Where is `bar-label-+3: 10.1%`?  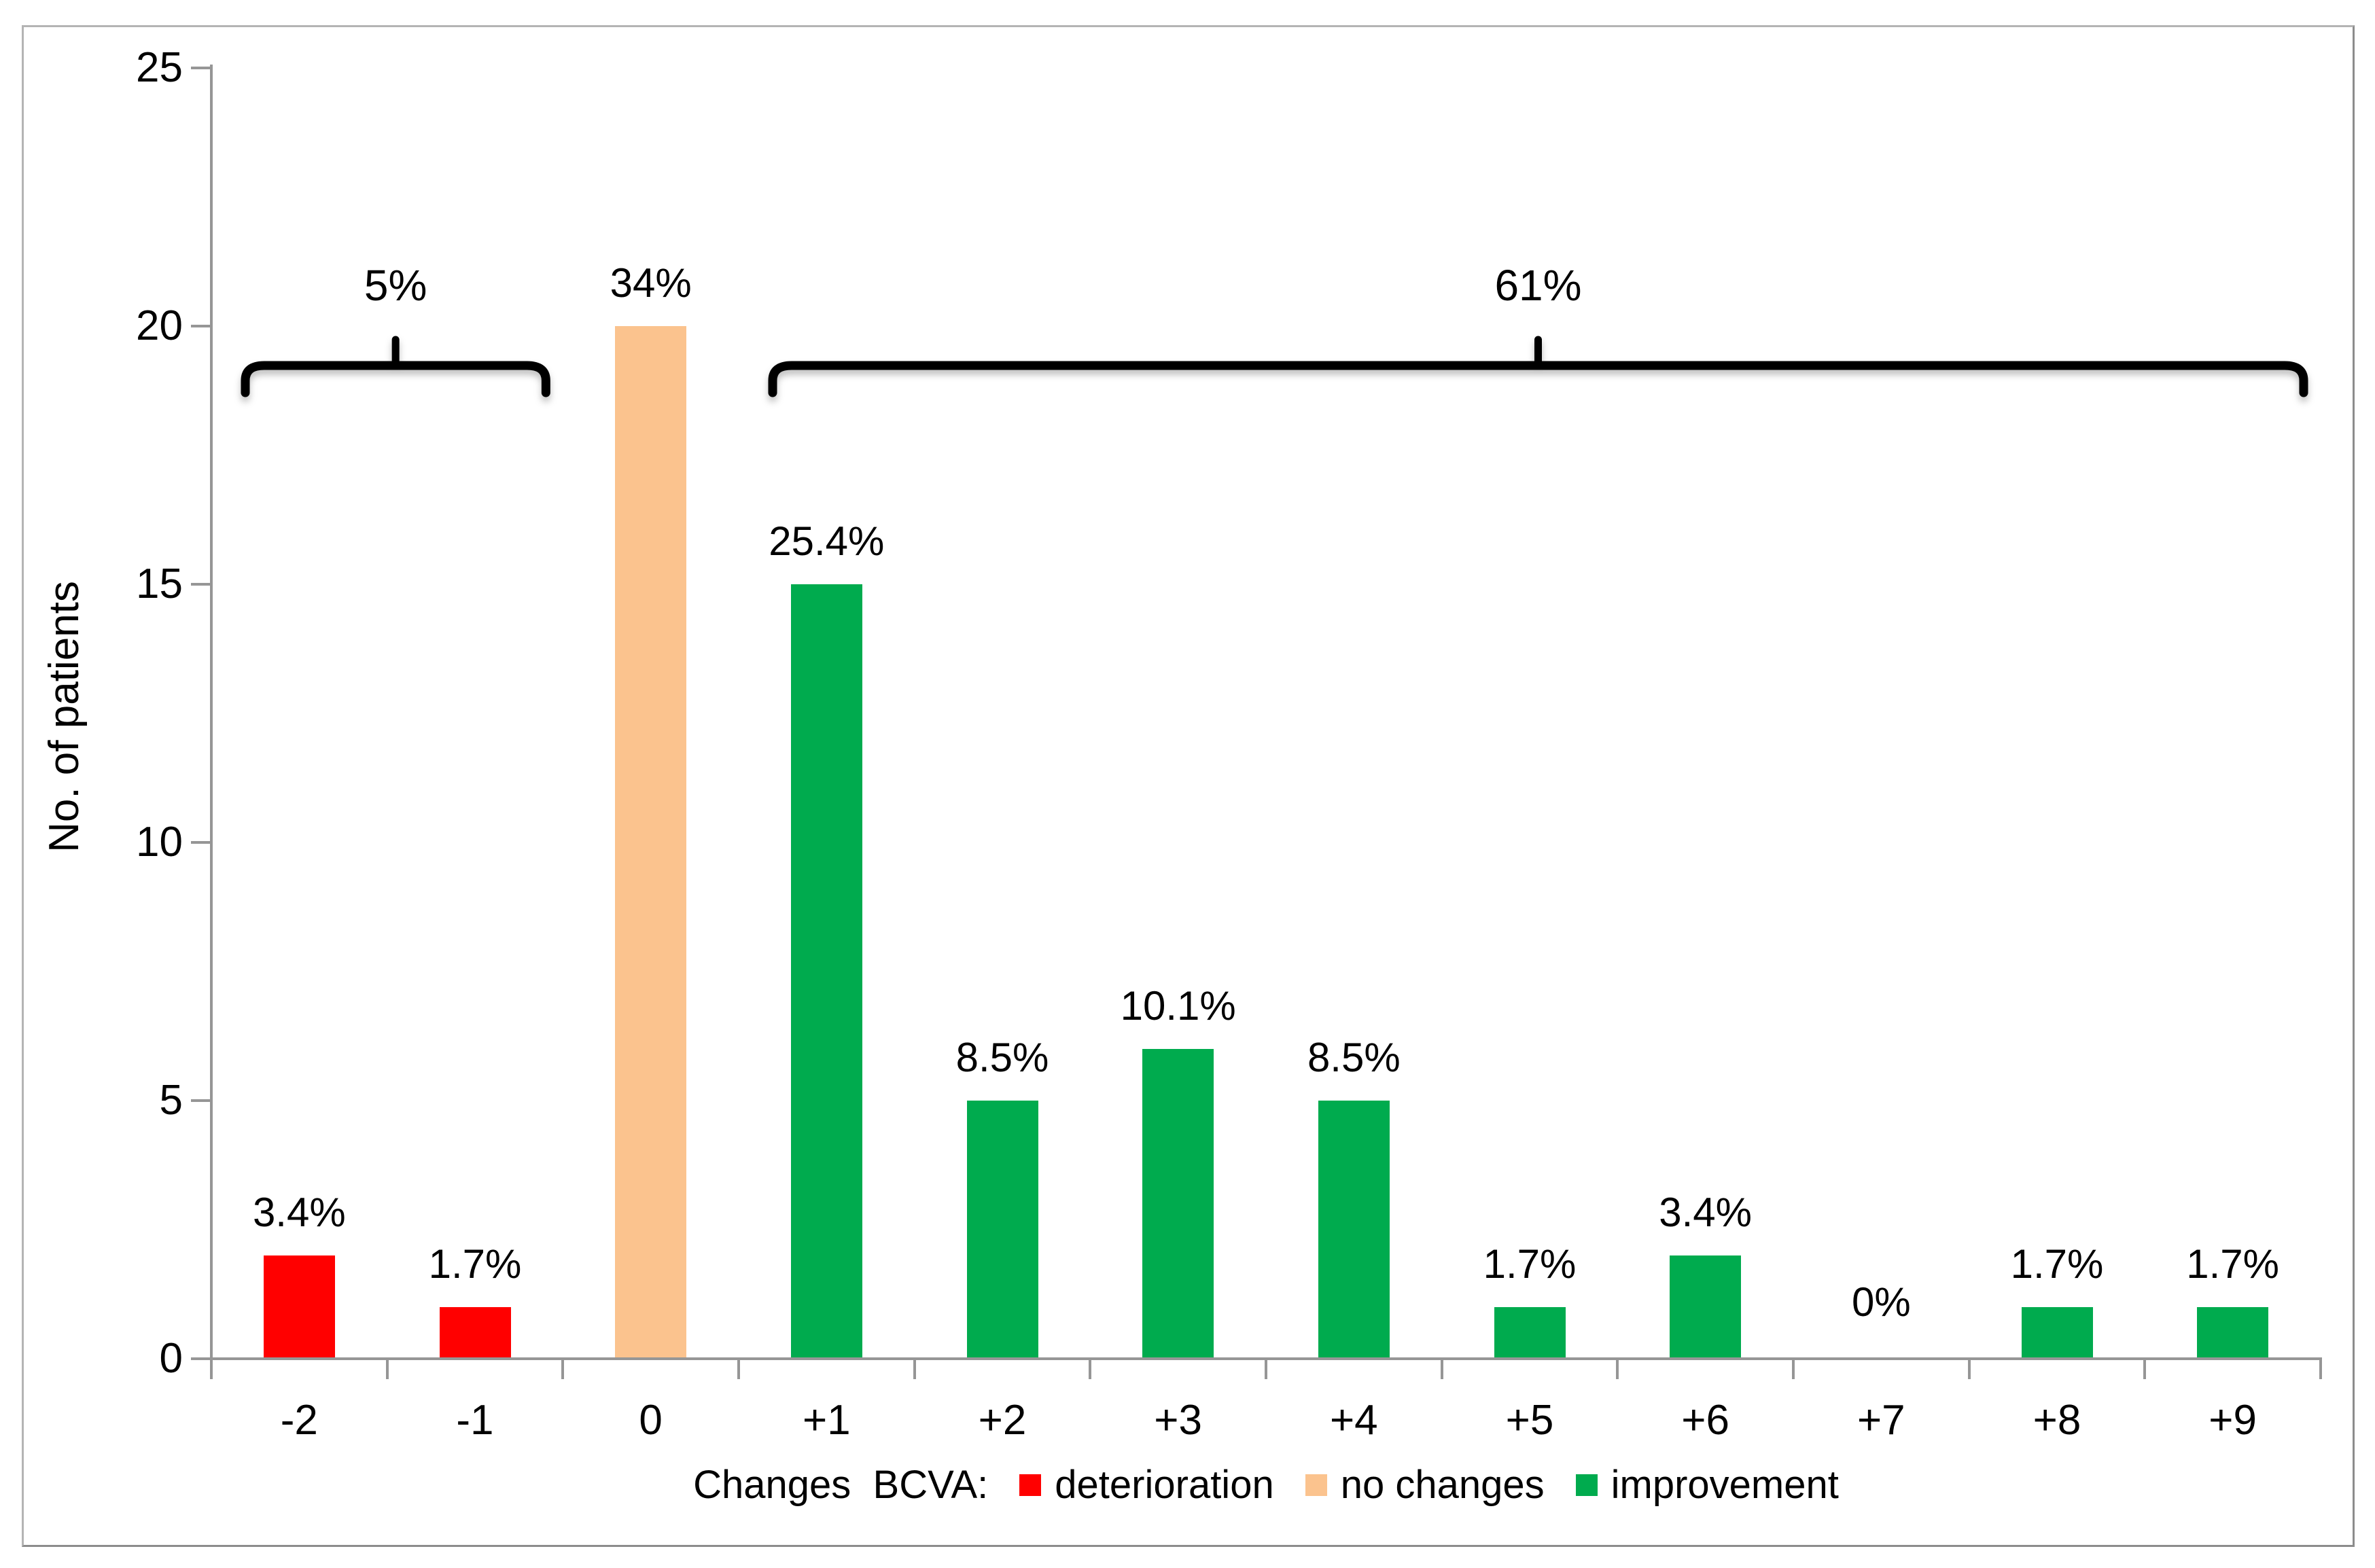 bar-label-+3: 10.1% is located at coordinates (1178, 1006).